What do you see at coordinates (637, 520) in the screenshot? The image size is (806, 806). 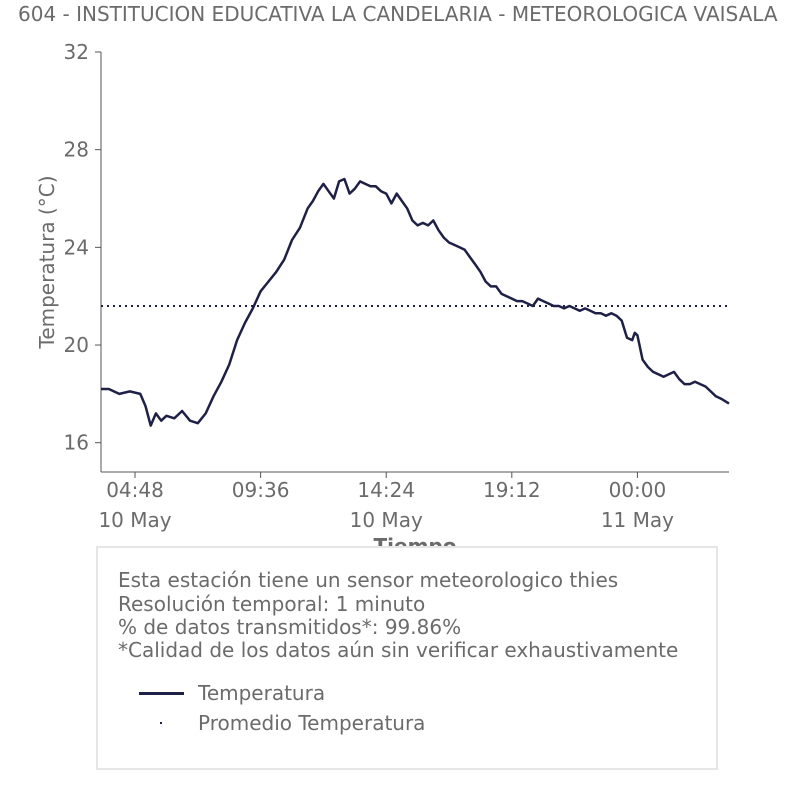 I see `x-tick-date-label: 11 May` at bounding box center [637, 520].